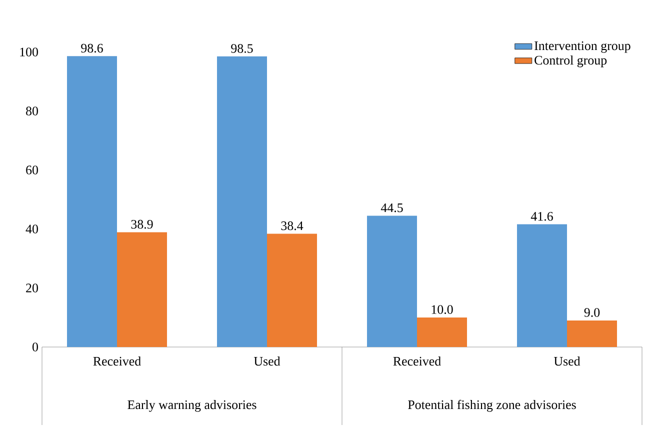  What do you see at coordinates (292, 225) in the screenshot?
I see `data-label: 38.4` at bounding box center [292, 225].